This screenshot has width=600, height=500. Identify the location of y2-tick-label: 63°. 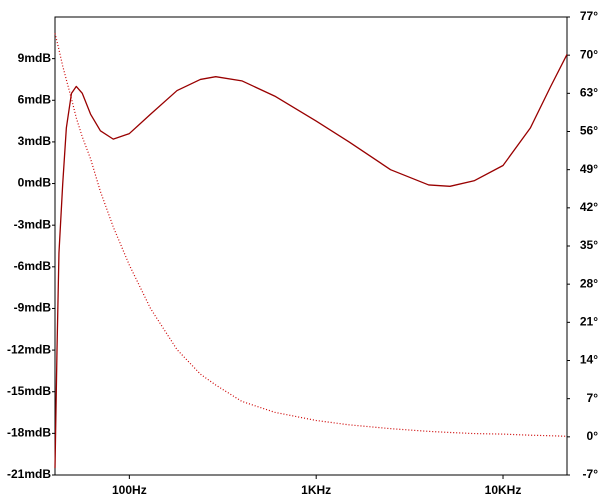
(589, 93).